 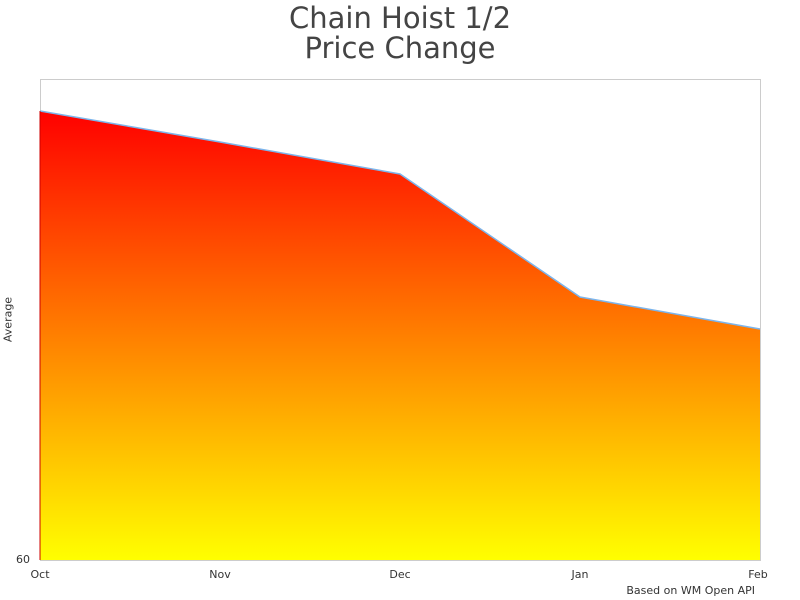 What do you see at coordinates (40, 574) in the screenshot?
I see `x-axis-tick: Oct` at bounding box center [40, 574].